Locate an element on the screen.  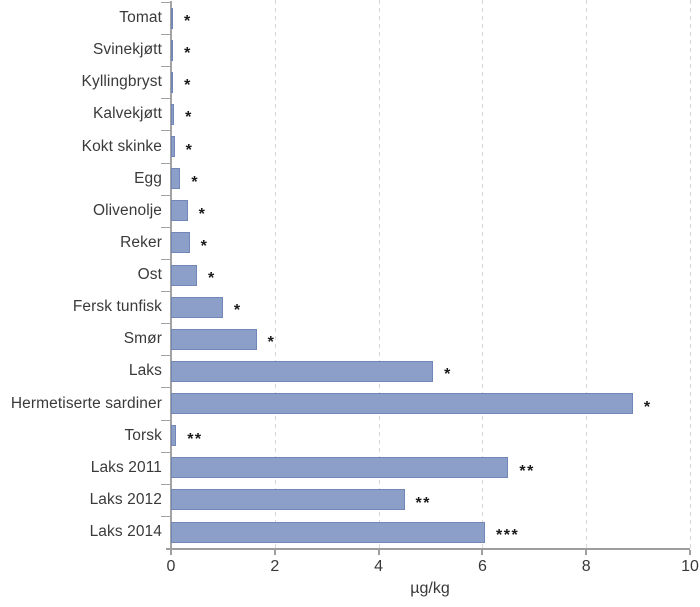
chart-row: Reker * is located at coordinates (350, 243).